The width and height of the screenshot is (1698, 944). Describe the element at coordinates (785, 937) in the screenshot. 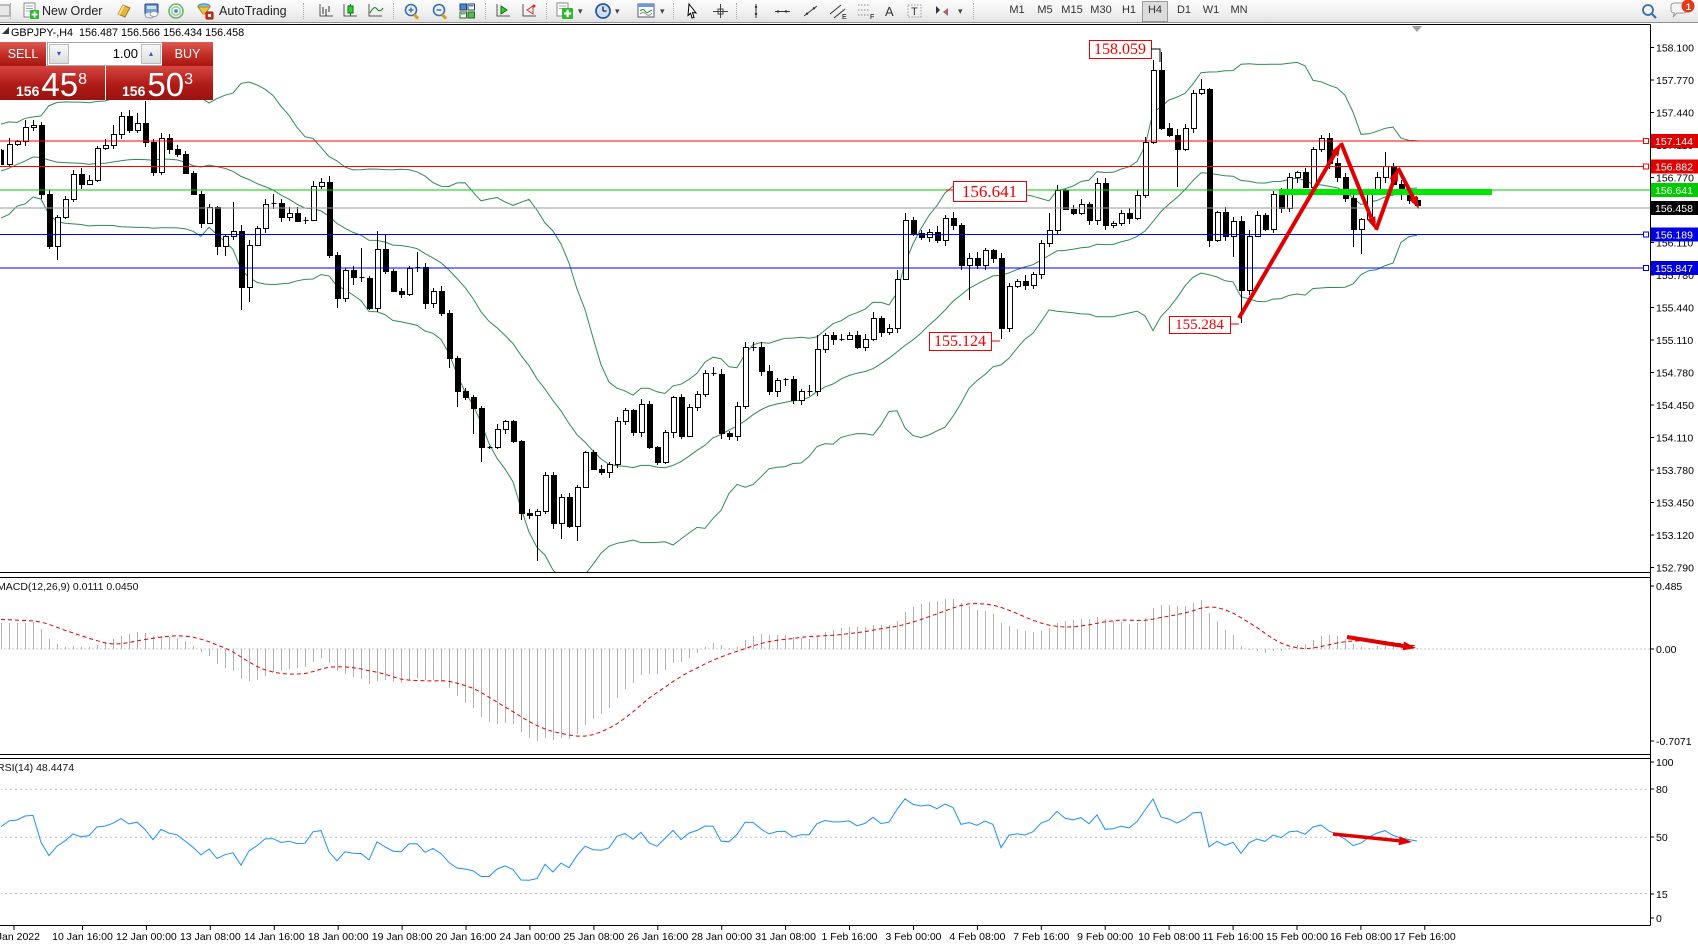

I see `svg-text: 31 Jan 08:00` at that location.